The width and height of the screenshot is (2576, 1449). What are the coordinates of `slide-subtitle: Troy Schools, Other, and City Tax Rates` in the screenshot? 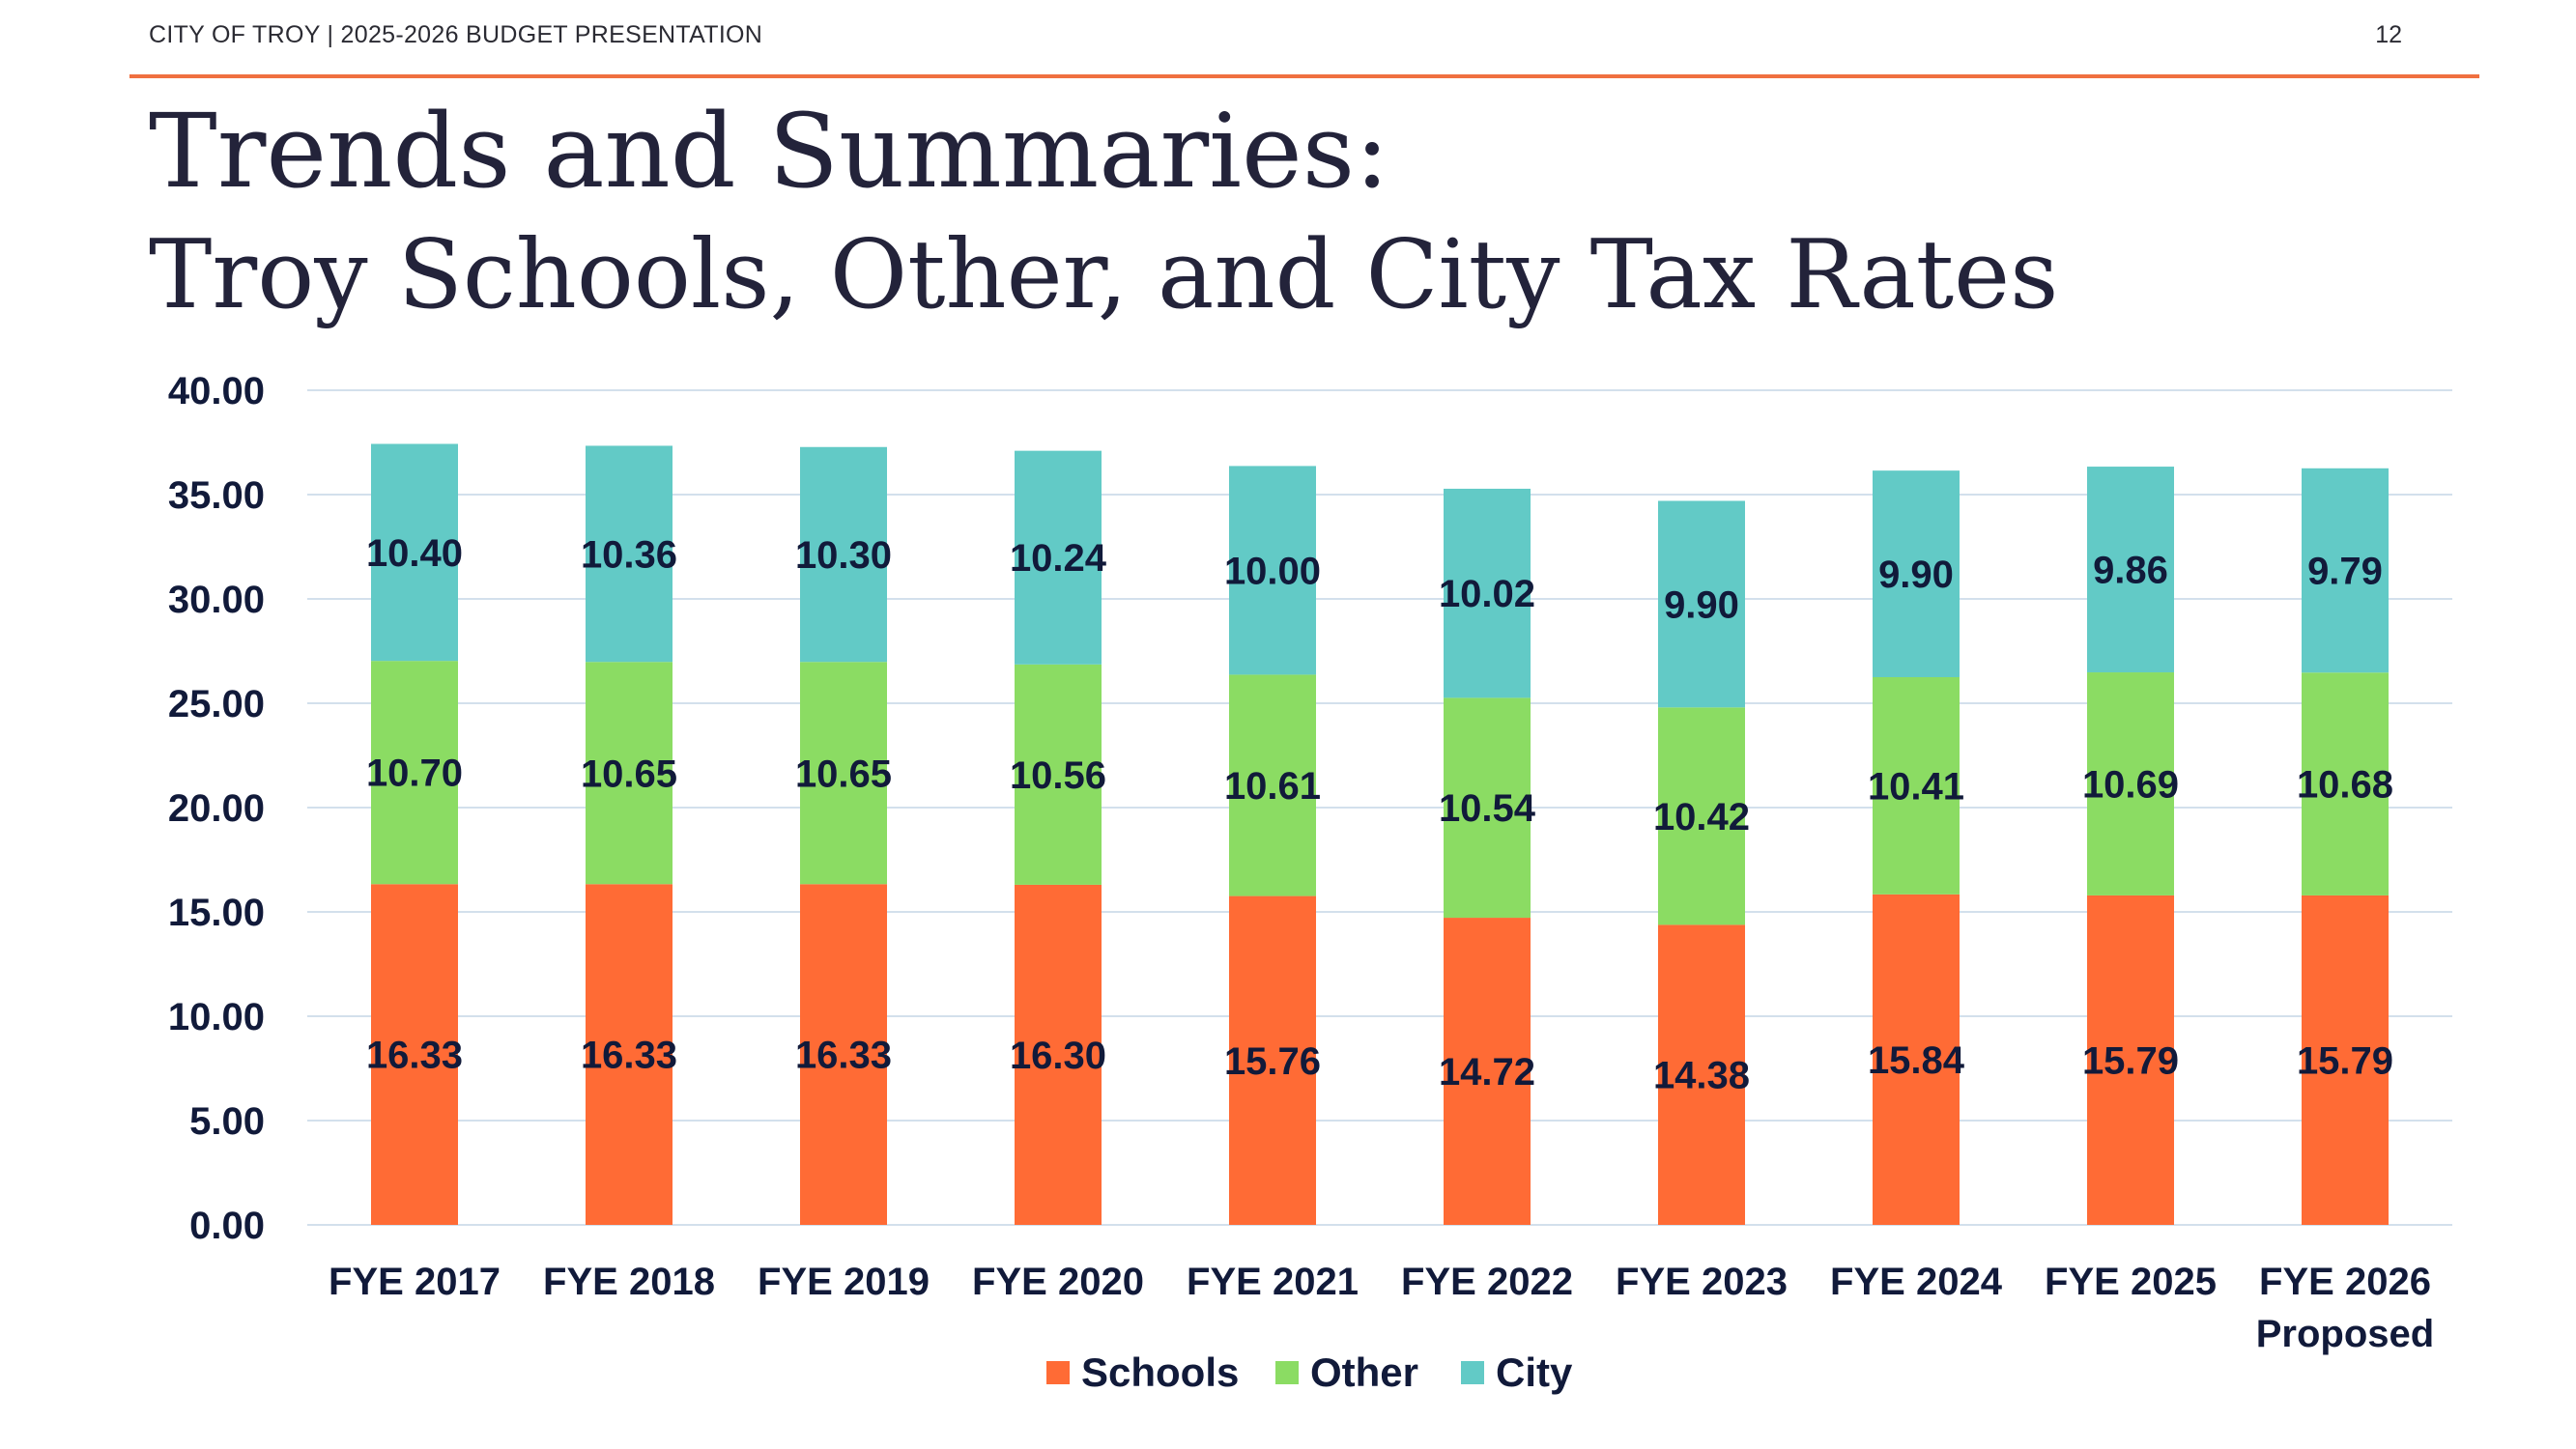 It's located at (1104, 275).